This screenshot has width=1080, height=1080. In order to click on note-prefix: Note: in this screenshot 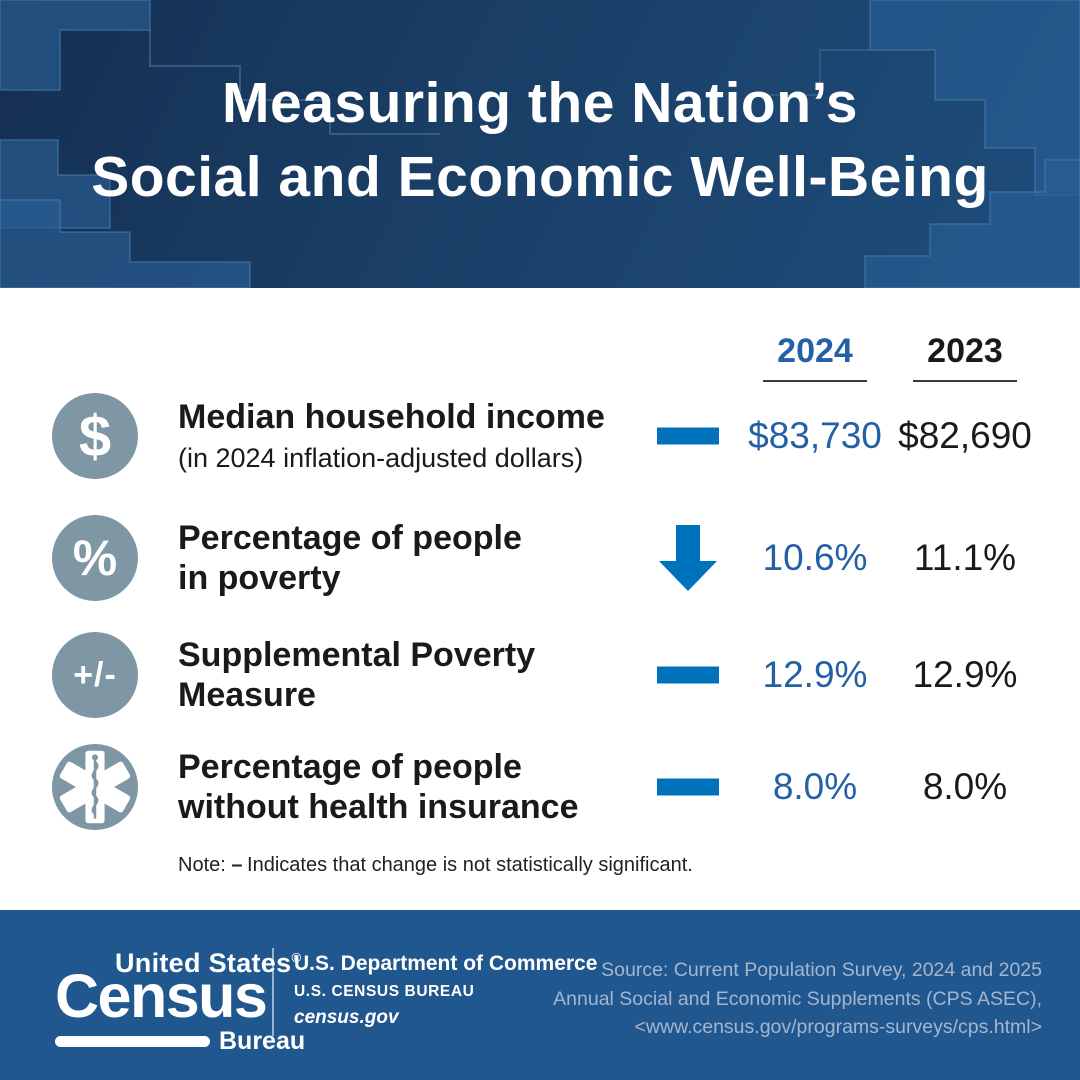, I will do `click(205, 865)`.